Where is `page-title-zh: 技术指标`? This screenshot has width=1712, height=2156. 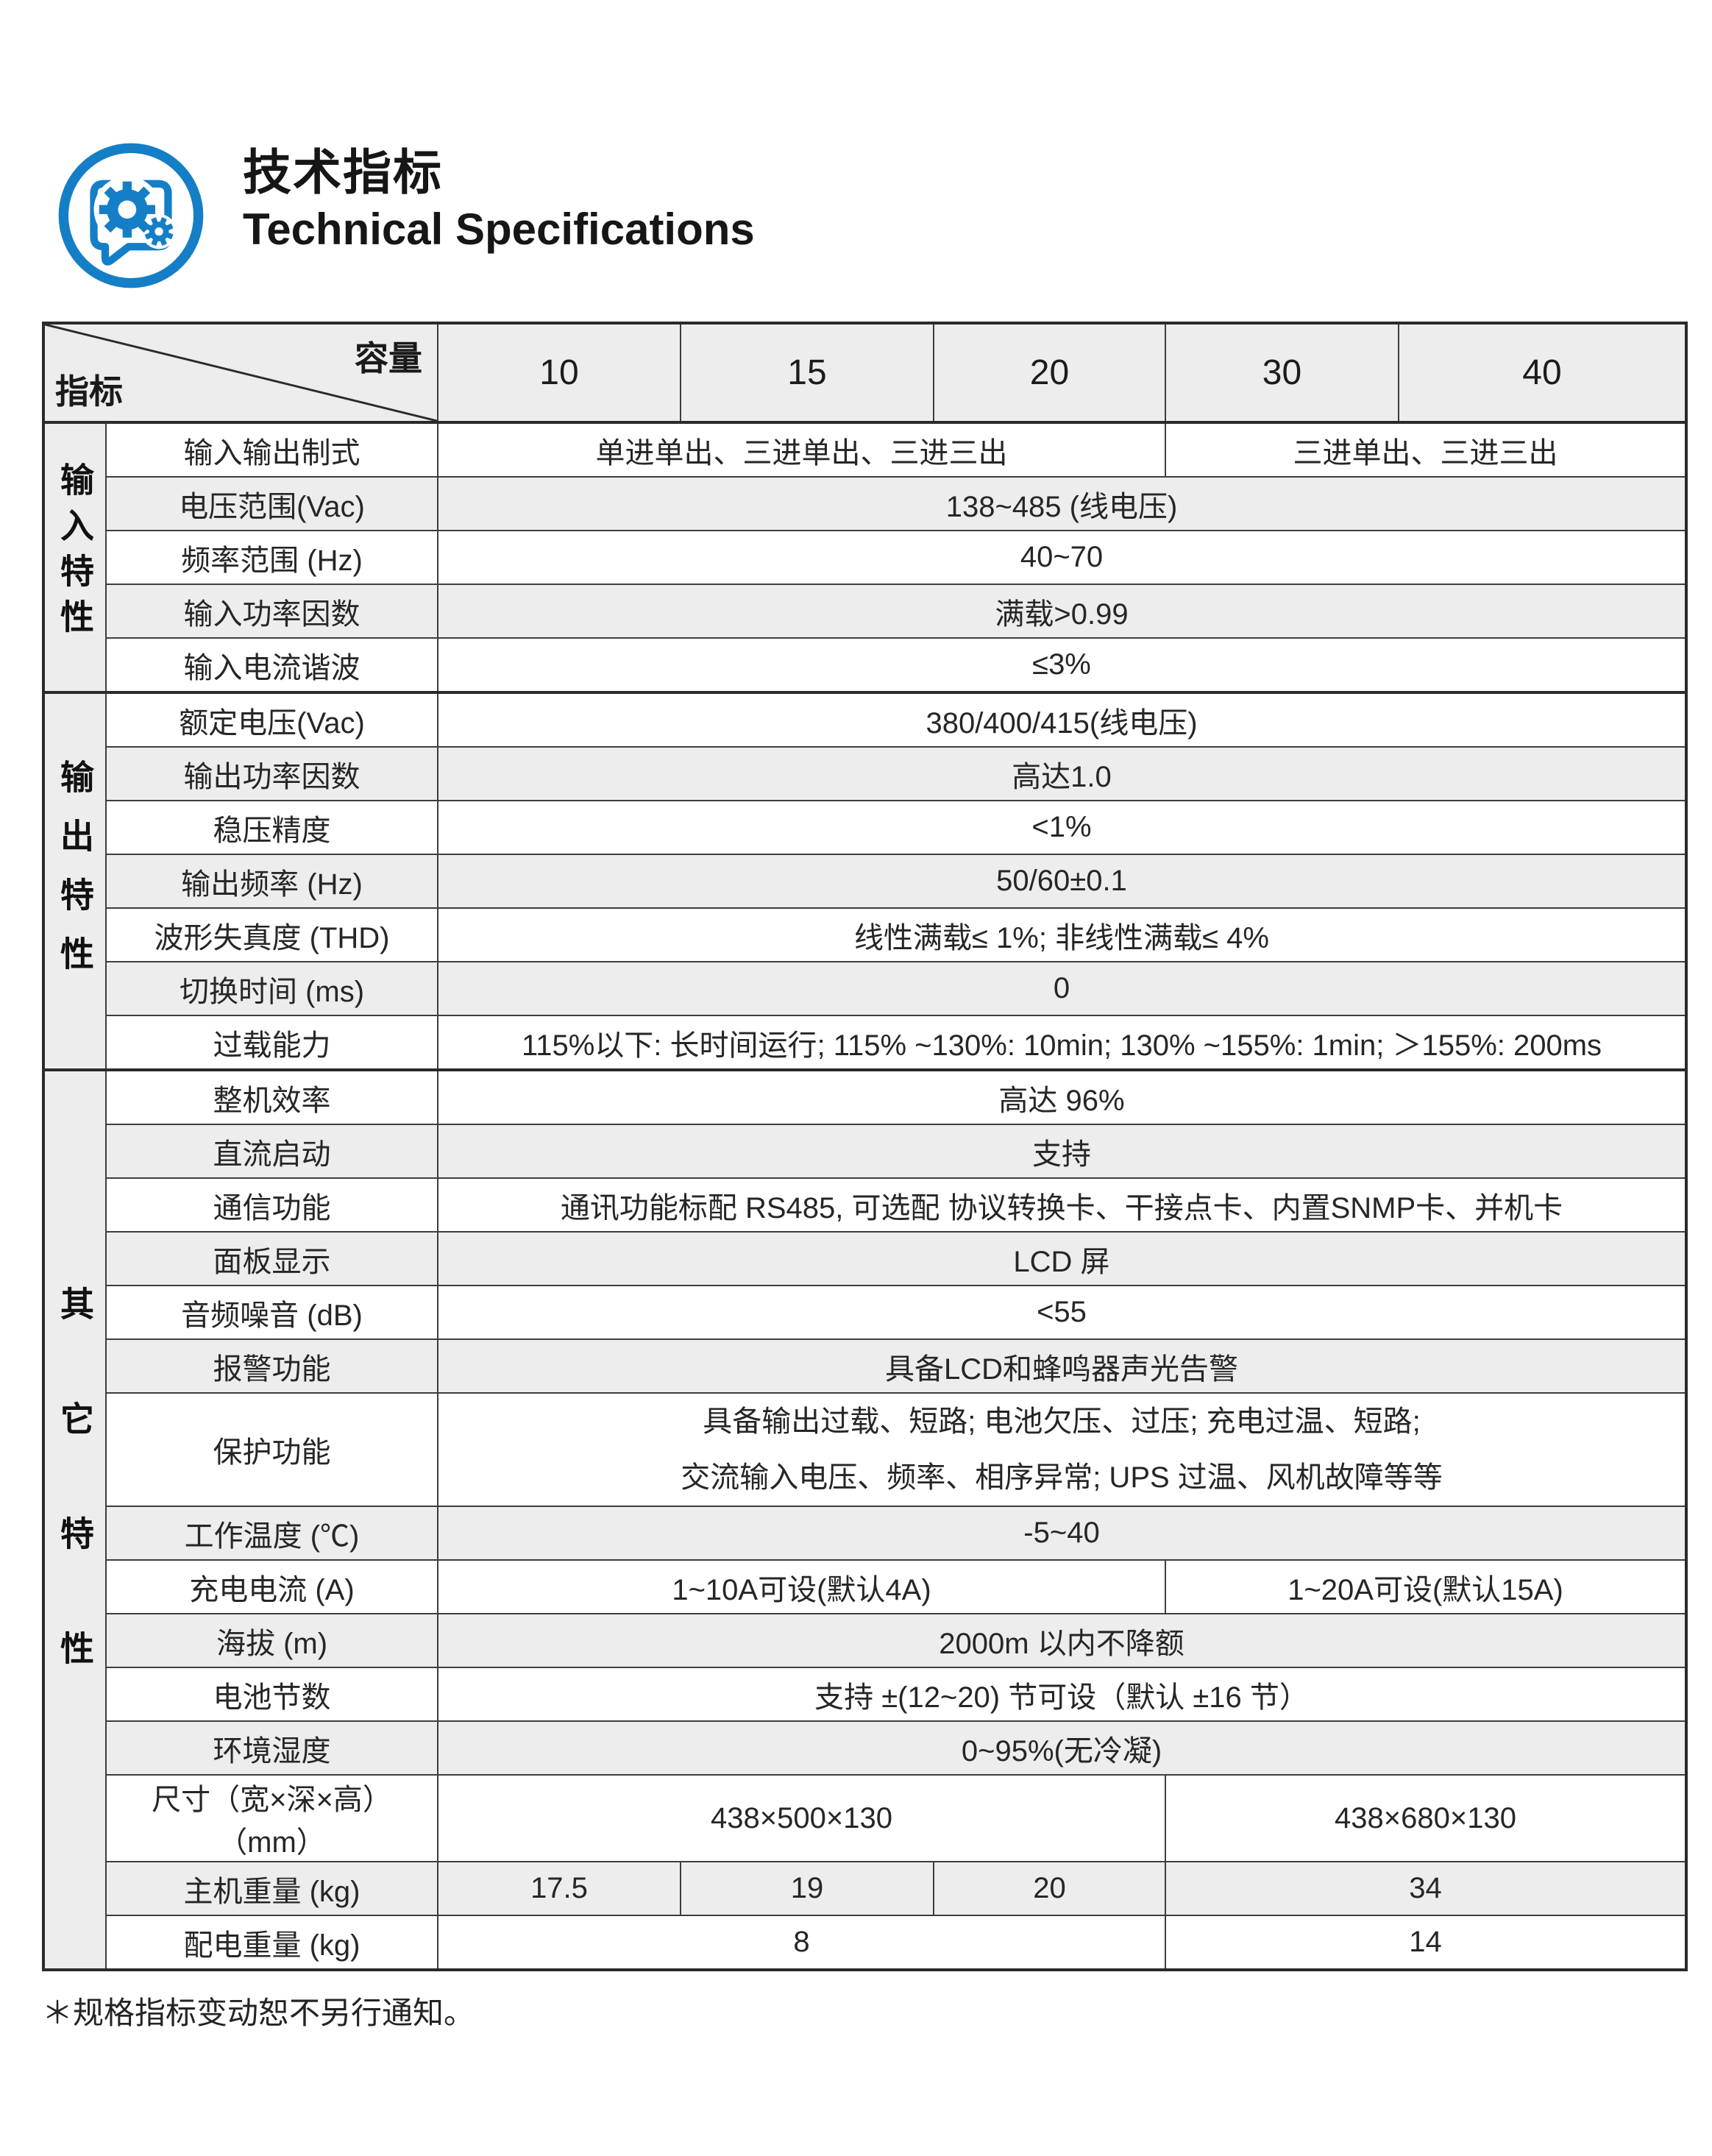
page-title-zh: 技术指标 is located at coordinates (343, 172).